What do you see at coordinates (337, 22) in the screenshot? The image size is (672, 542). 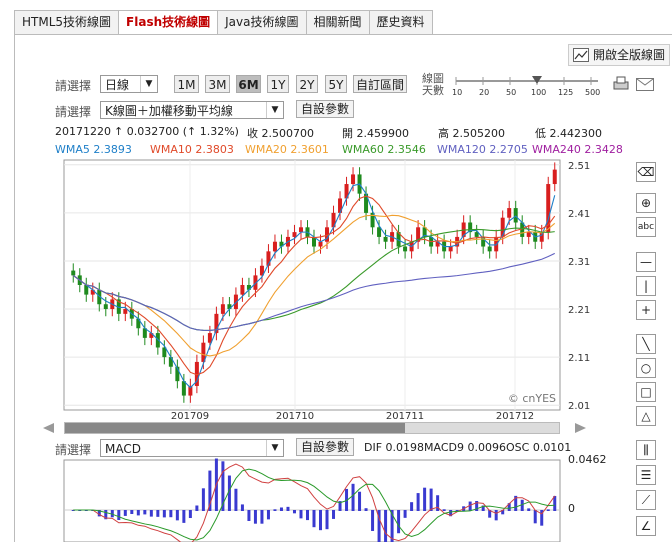 I see `tab-news: 相關新聞` at bounding box center [337, 22].